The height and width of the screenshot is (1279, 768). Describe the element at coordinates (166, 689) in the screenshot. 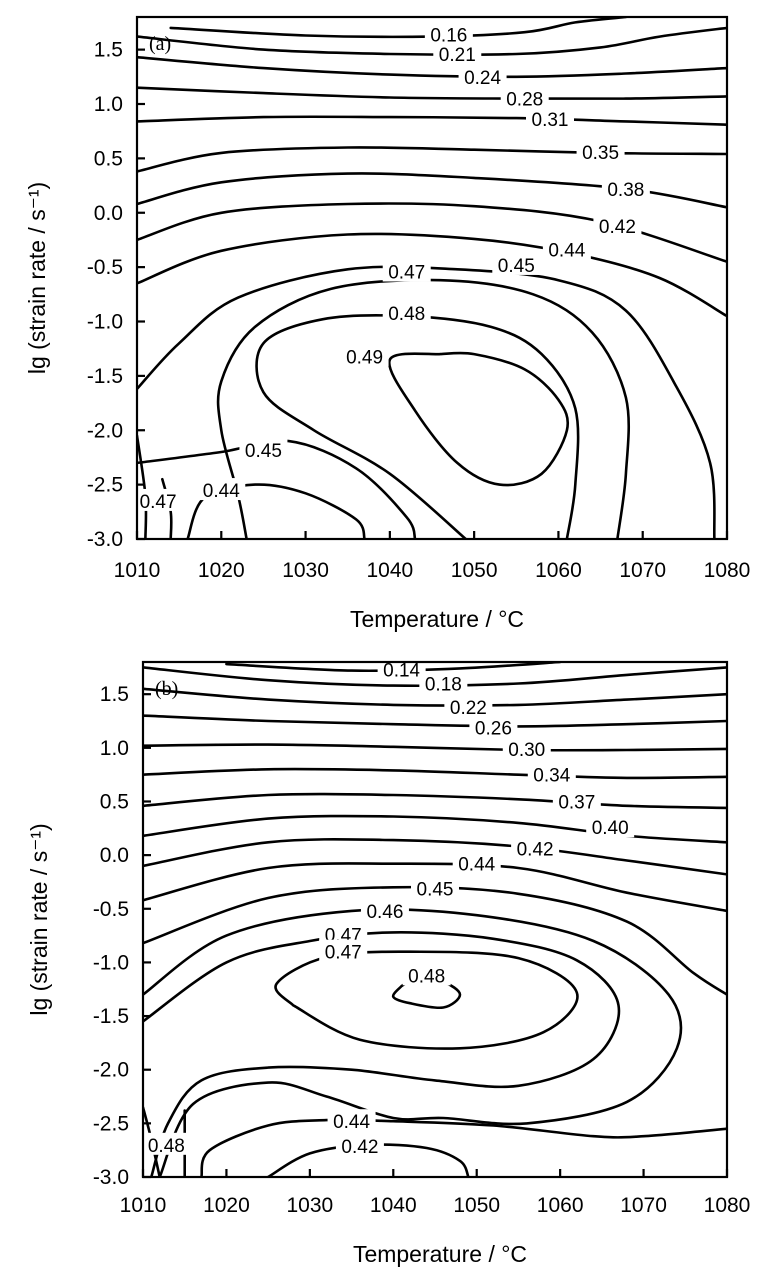

I see `panel-label: (b)` at that location.